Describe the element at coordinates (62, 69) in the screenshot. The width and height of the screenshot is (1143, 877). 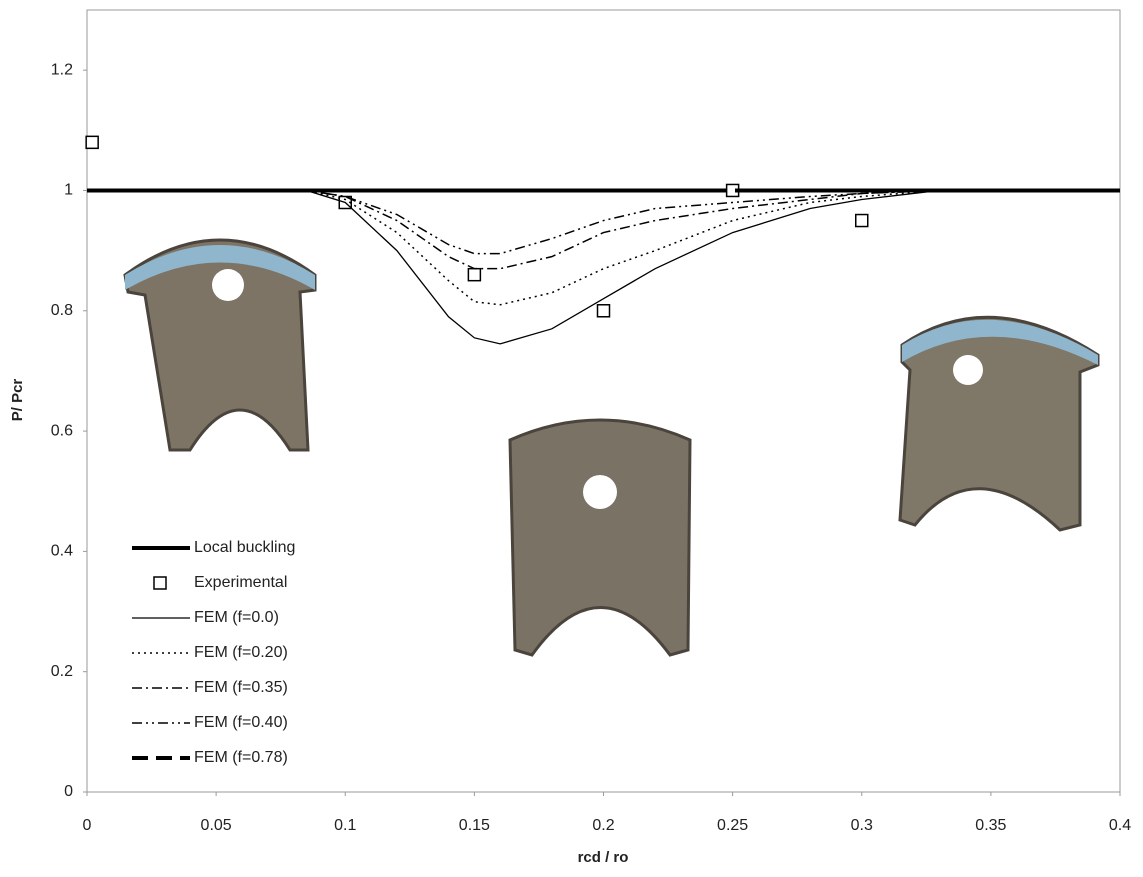
I see `y-tick-label: 1.2` at that location.